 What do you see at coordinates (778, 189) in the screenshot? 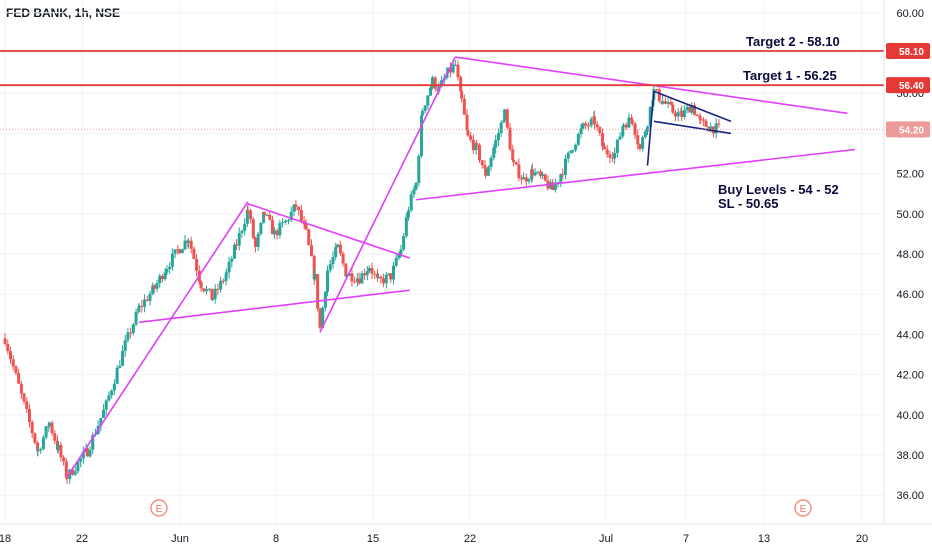
I see `annotation-buy-levels: Buy Levels - 54 - 52` at bounding box center [778, 189].